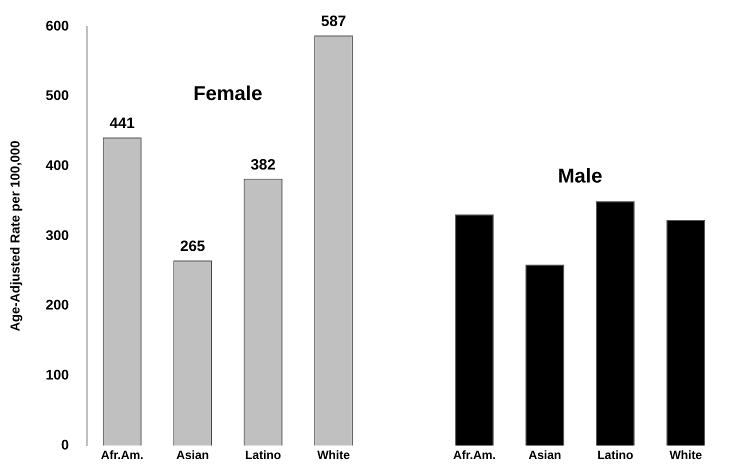 Image resolution: width=729 pixels, height=472 pixels. What do you see at coordinates (122, 123) in the screenshot?
I see `data-label: 441` at bounding box center [122, 123].